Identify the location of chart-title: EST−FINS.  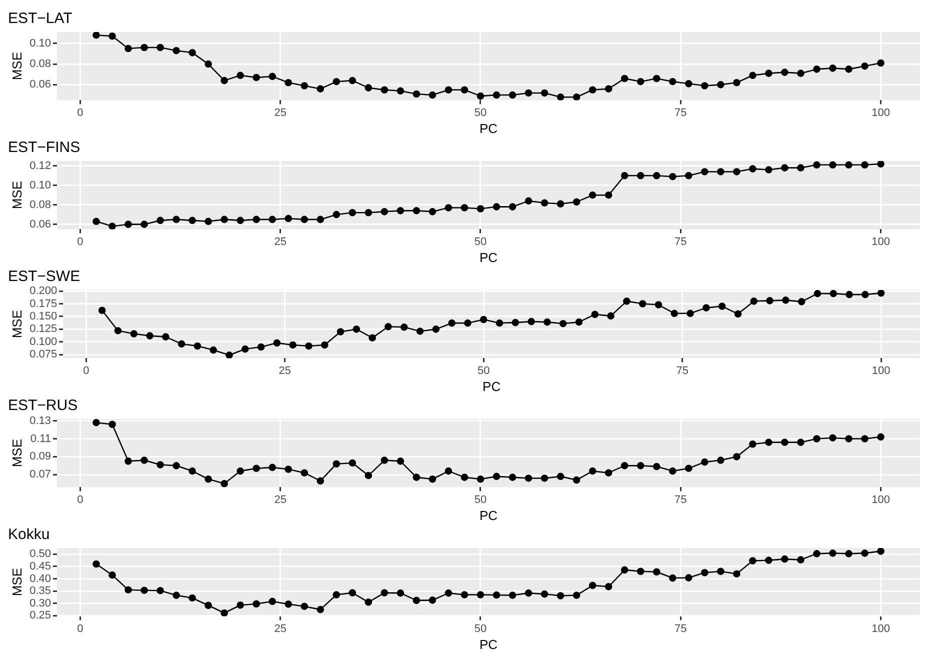
(44, 147).